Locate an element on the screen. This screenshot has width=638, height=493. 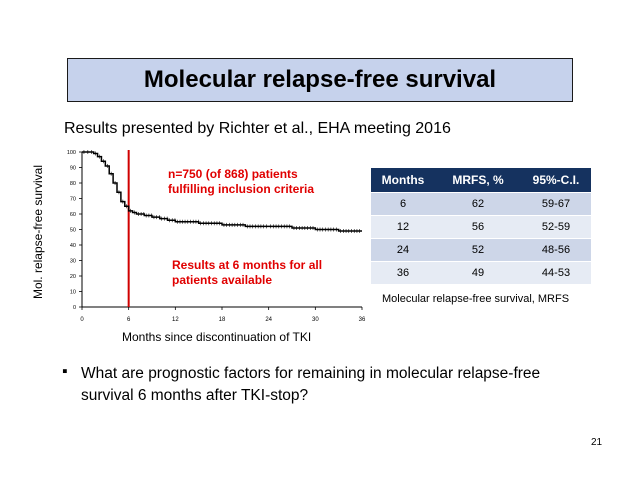
table-row: 6 62 59-67 is located at coordinates (481, 204).